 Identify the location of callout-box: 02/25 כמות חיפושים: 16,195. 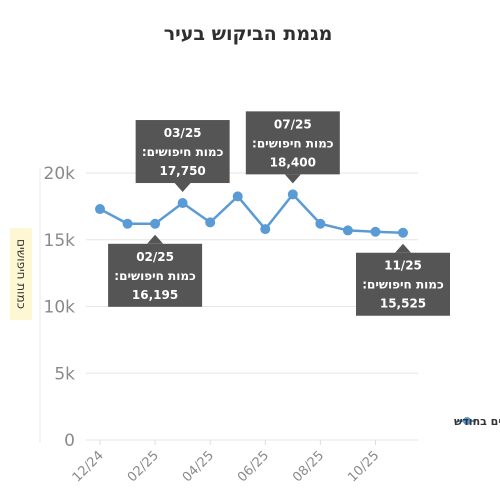
(155, 270).